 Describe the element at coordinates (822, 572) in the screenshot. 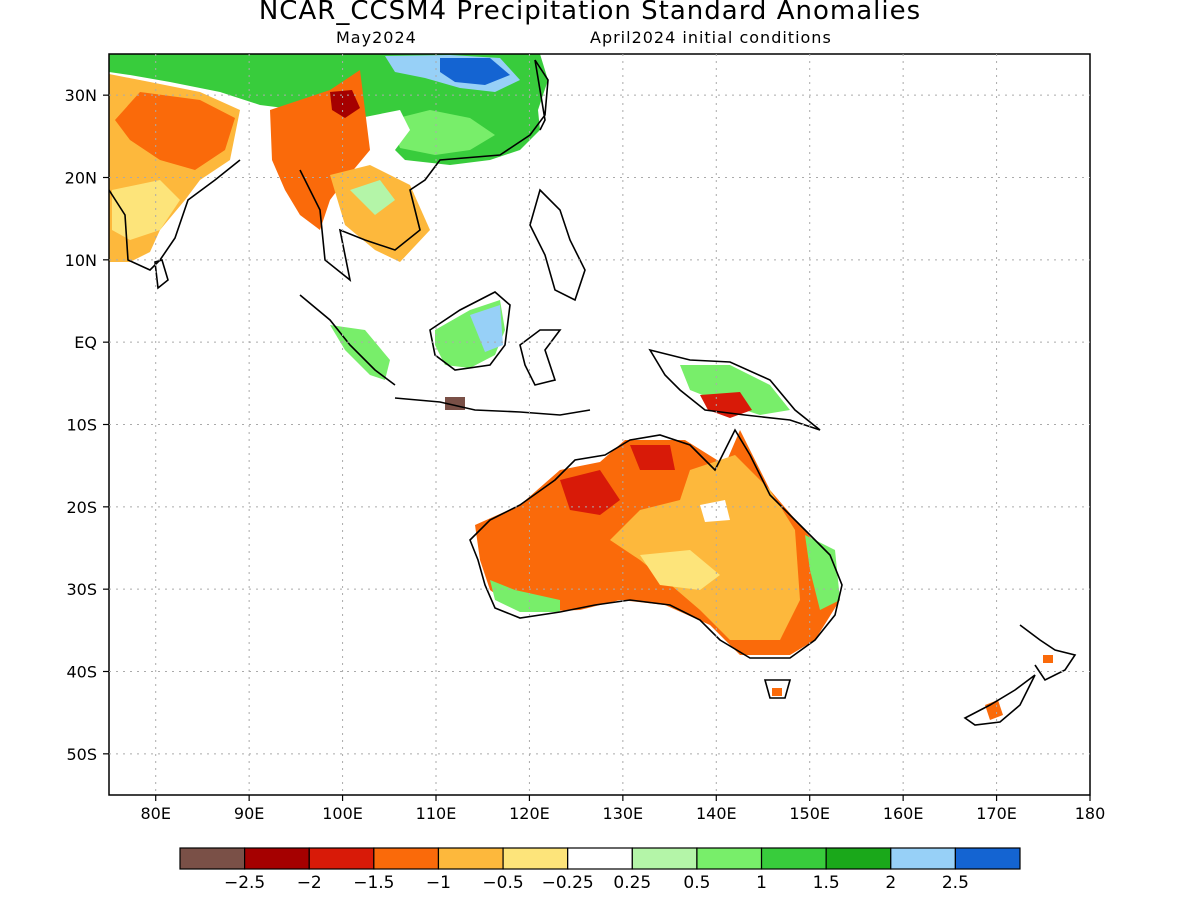

I see `region-australia-east-green` at that location.